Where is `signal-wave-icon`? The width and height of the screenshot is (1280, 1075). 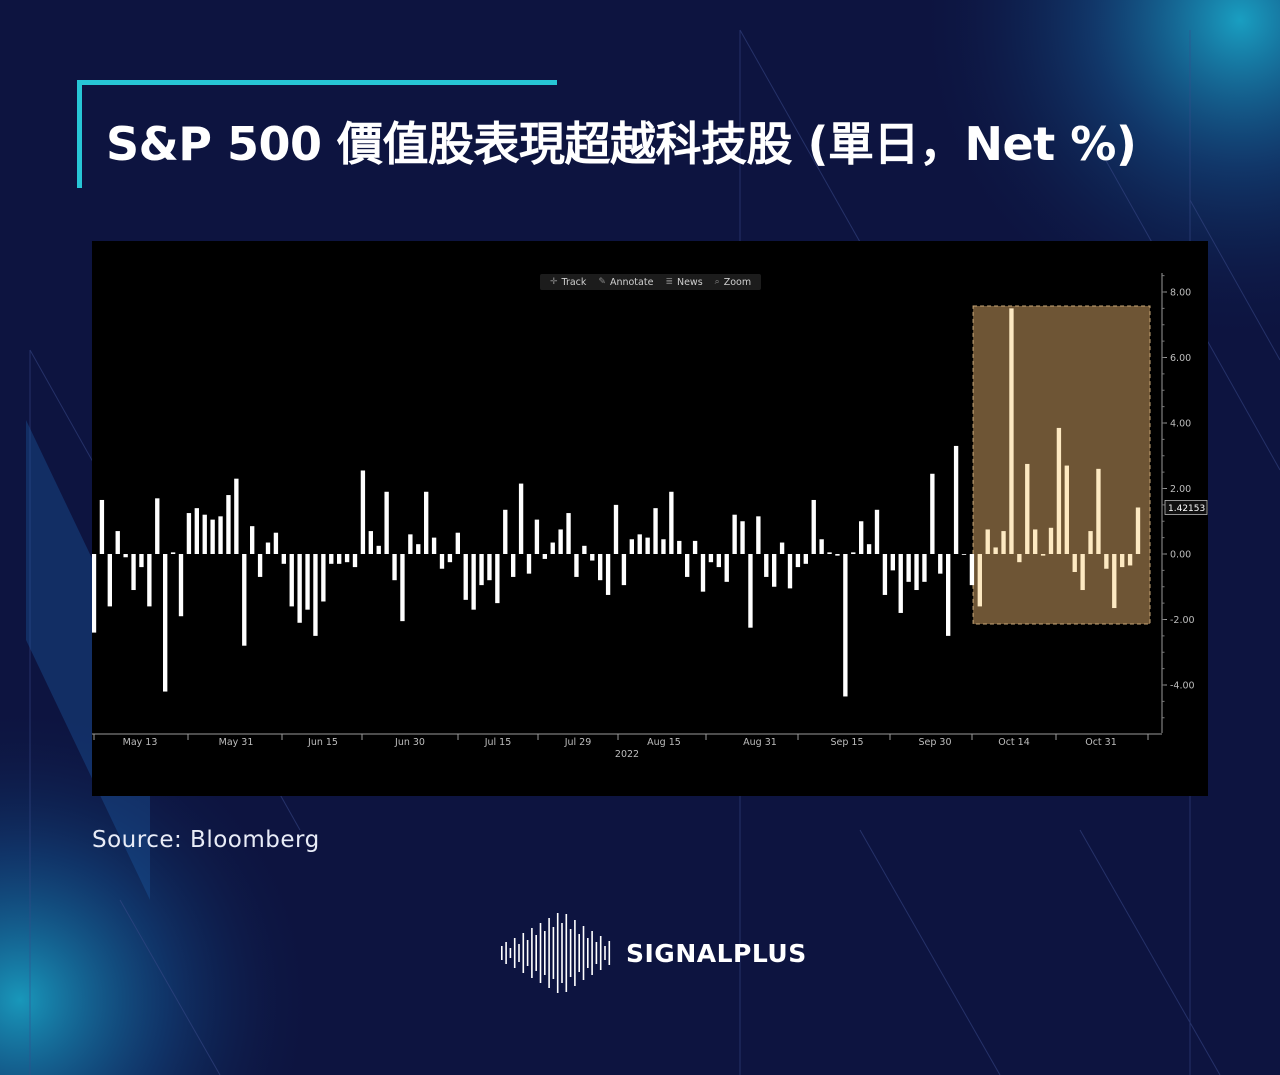 signal-wave-icon is located at coordinates (556, 953).